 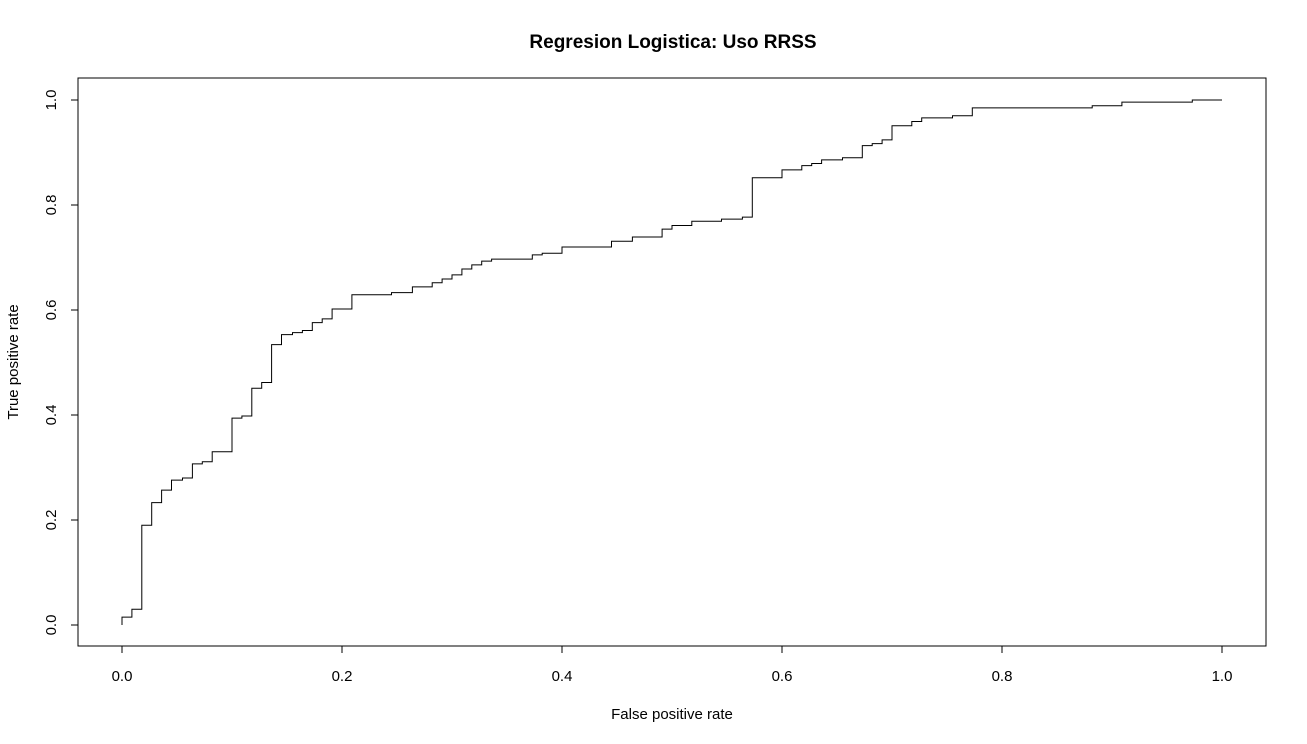 I want to click on x-tick-label: 1.0, so click(x=1222, y=676).